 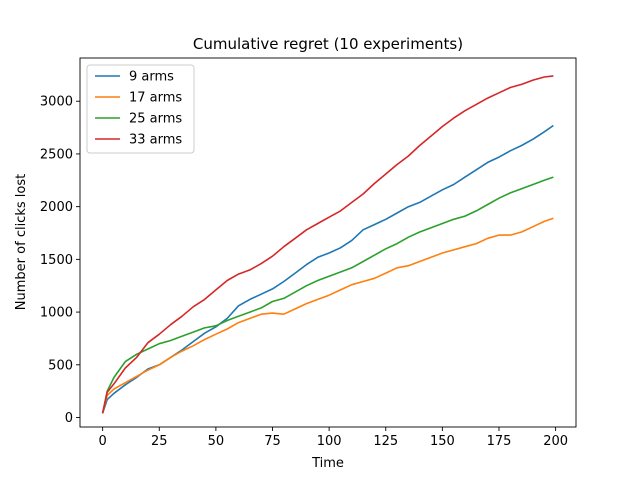 What do you see at coordinates (328, 44) in the screenshot?
I see `chart-title: Cumulative regret (10 experiments)` at bounding box center [328, 44].